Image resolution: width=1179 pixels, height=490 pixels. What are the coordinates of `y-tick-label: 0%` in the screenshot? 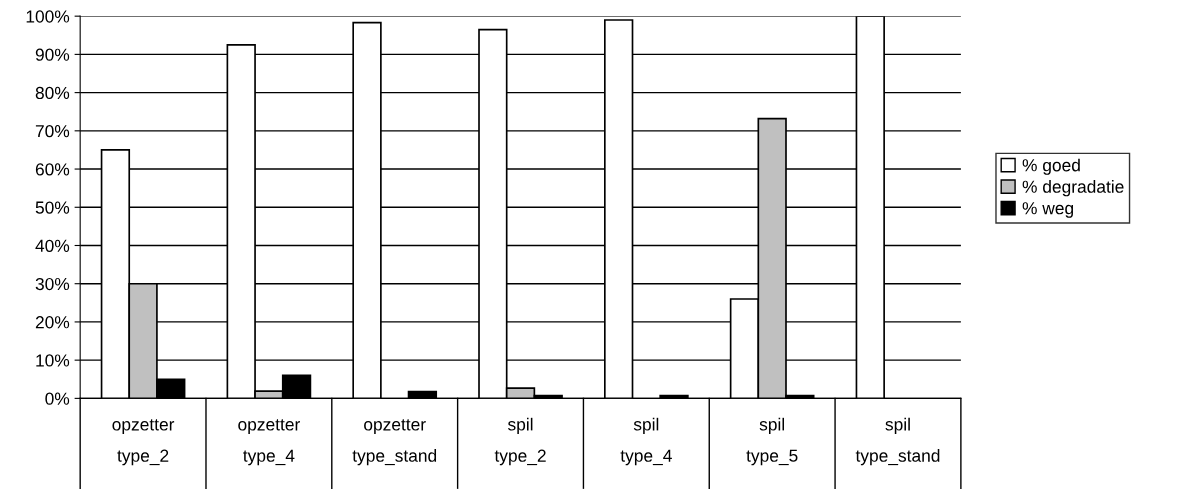 It's located at (57, 398).